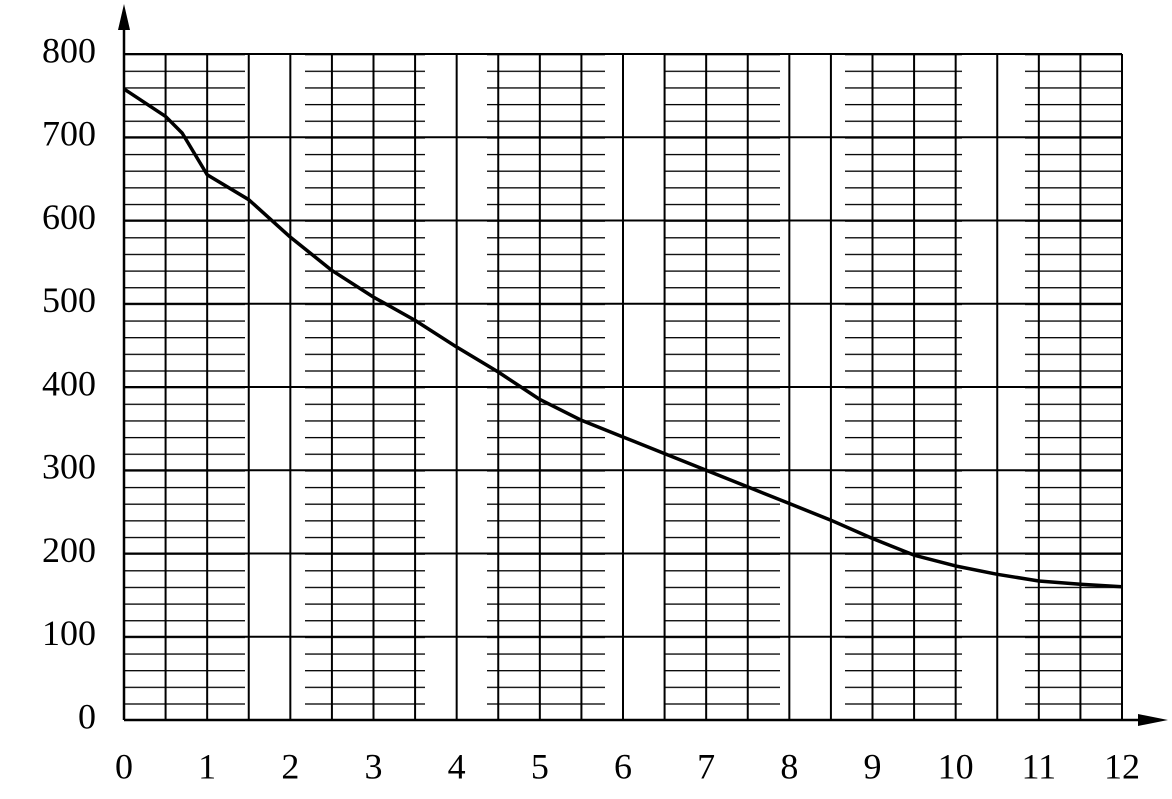 This screenshot has height=799, width=1172. Describe the element at coordinates (124, 766) in the screenshot. I see `x-tick-label: 0` at that location.